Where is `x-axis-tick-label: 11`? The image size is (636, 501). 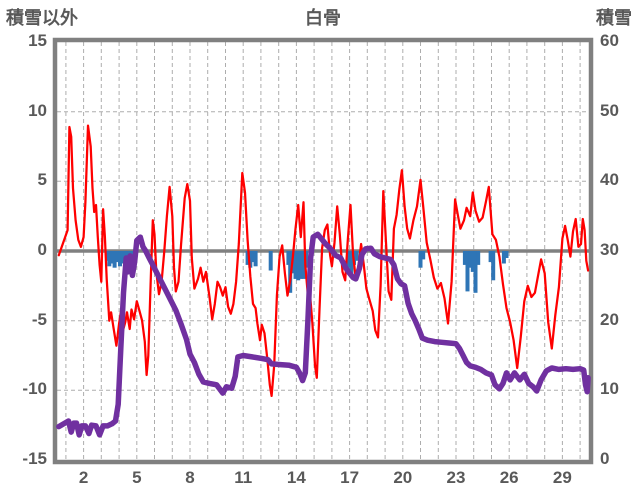 x-axis-tick-label: 11 is located at coordinates (243, 477).